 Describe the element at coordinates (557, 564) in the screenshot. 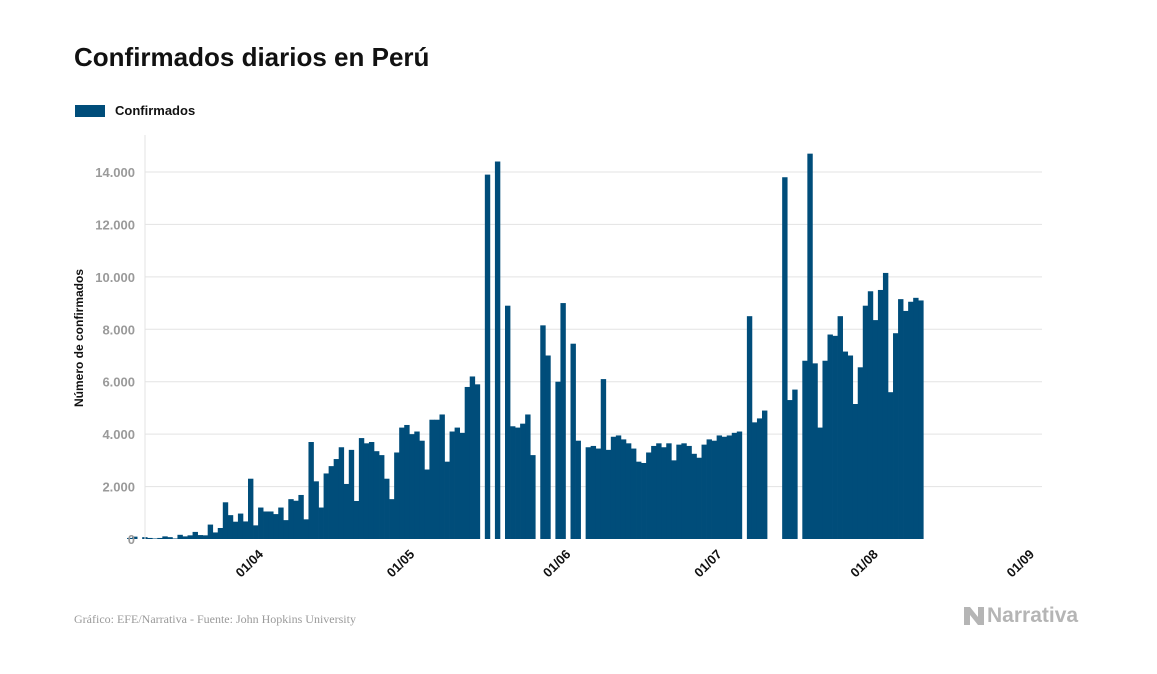

I see `x-tick-label: 01/06` at that location.